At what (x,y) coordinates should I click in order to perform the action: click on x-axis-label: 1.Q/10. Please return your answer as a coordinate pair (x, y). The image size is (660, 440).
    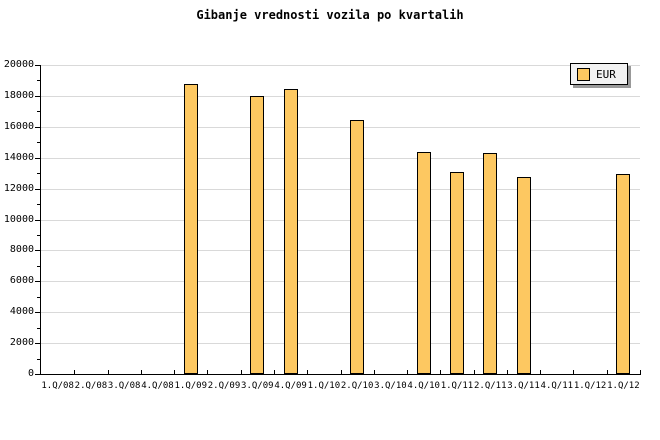
    Looking at the image, I should click on (324, 386).